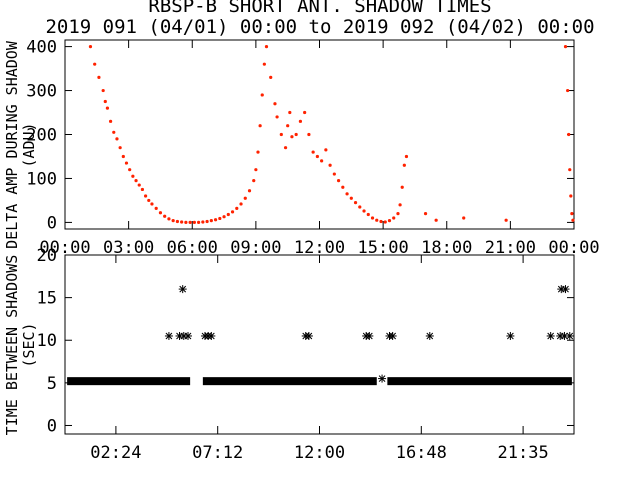 This screenshot has height=484, width=640. Describe the element at coordinates (319, 8) in the screenshot. I see `chart-title: RBSP-B SHORT ANT. SHADOW TIMES` at that location.